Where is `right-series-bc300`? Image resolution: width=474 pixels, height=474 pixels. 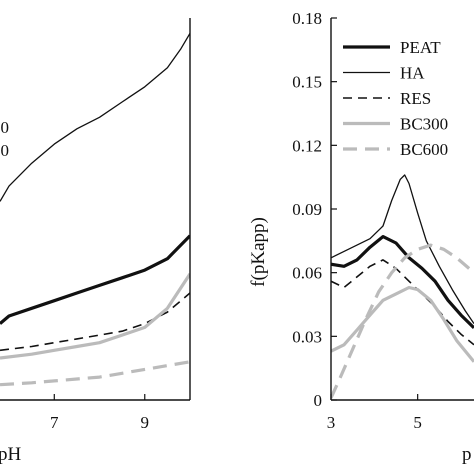
right-series-bc300 is located at coordinates (402, 324).